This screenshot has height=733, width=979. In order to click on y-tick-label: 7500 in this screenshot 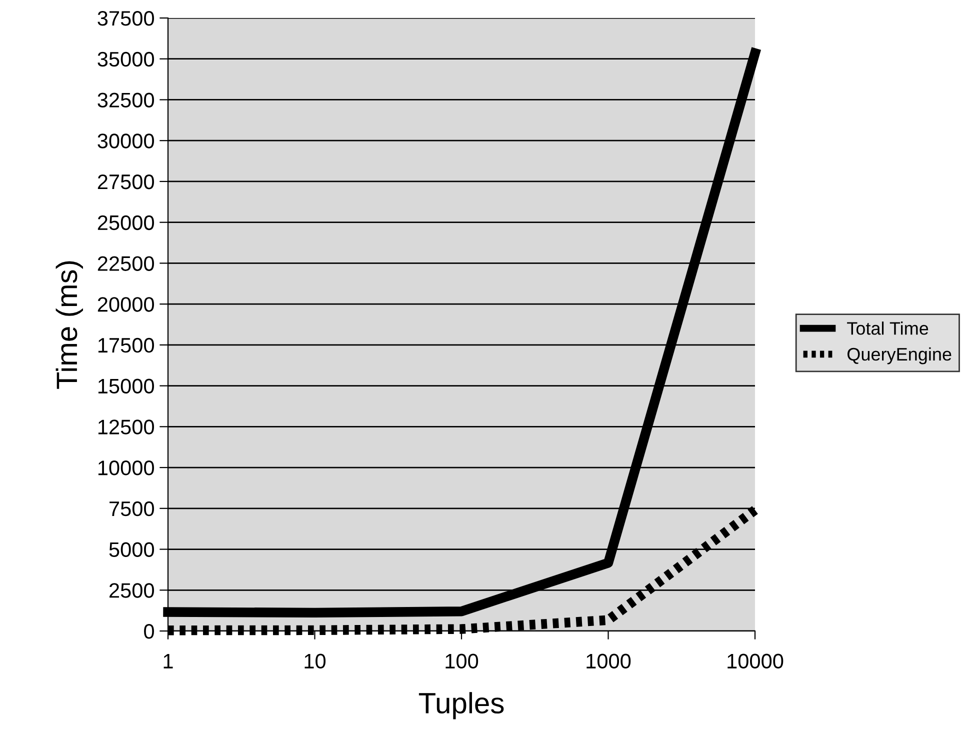, I will do `click(132, 508)`.